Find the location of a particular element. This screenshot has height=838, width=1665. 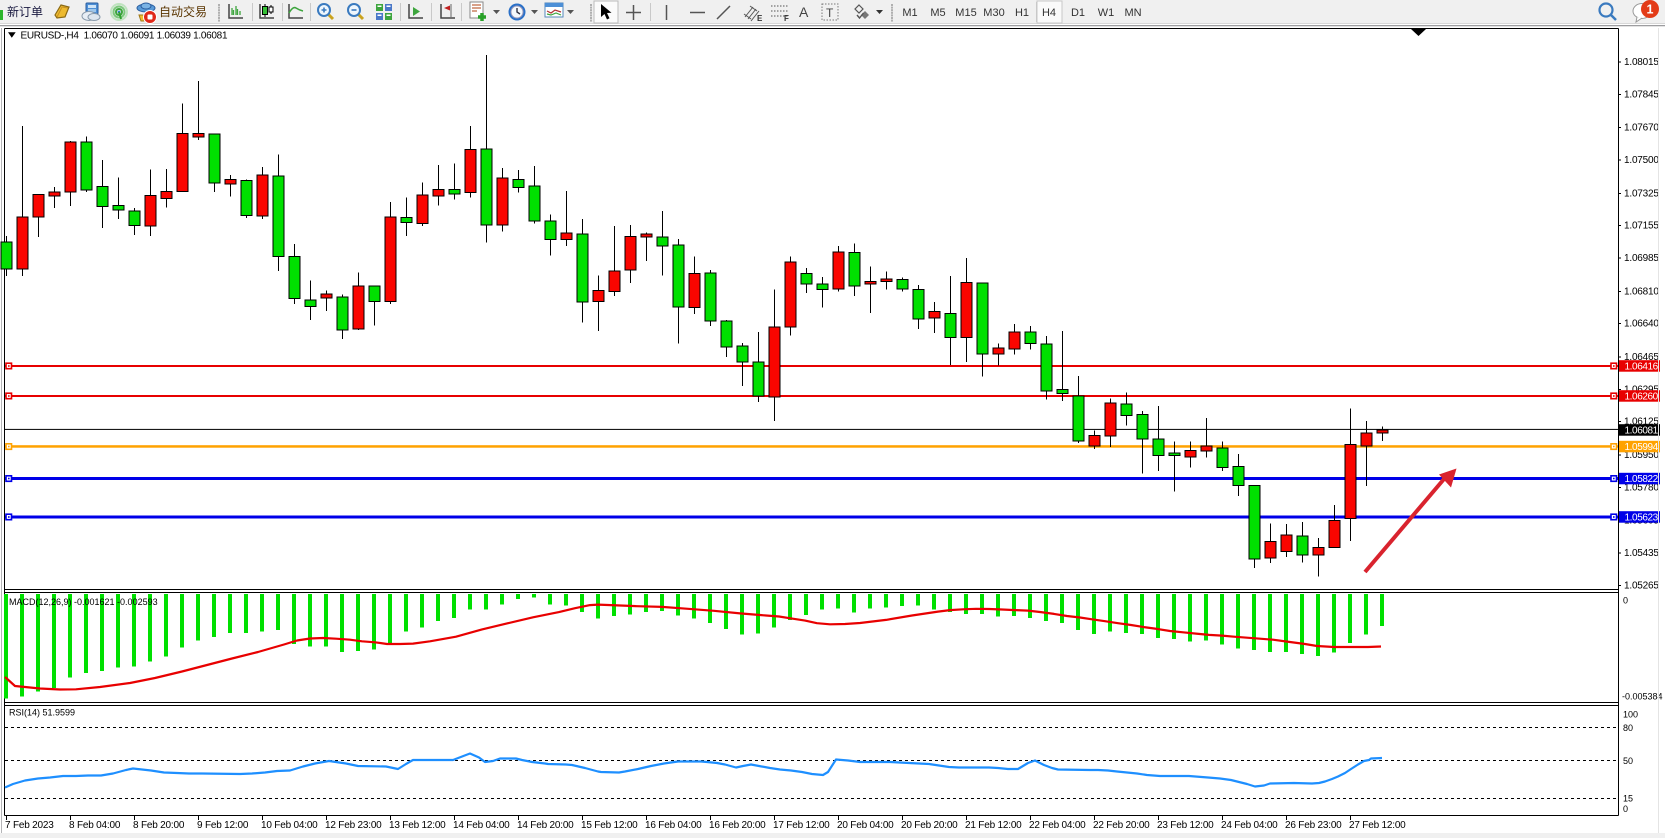

svg-text: T is located at coordinates (830, 13).